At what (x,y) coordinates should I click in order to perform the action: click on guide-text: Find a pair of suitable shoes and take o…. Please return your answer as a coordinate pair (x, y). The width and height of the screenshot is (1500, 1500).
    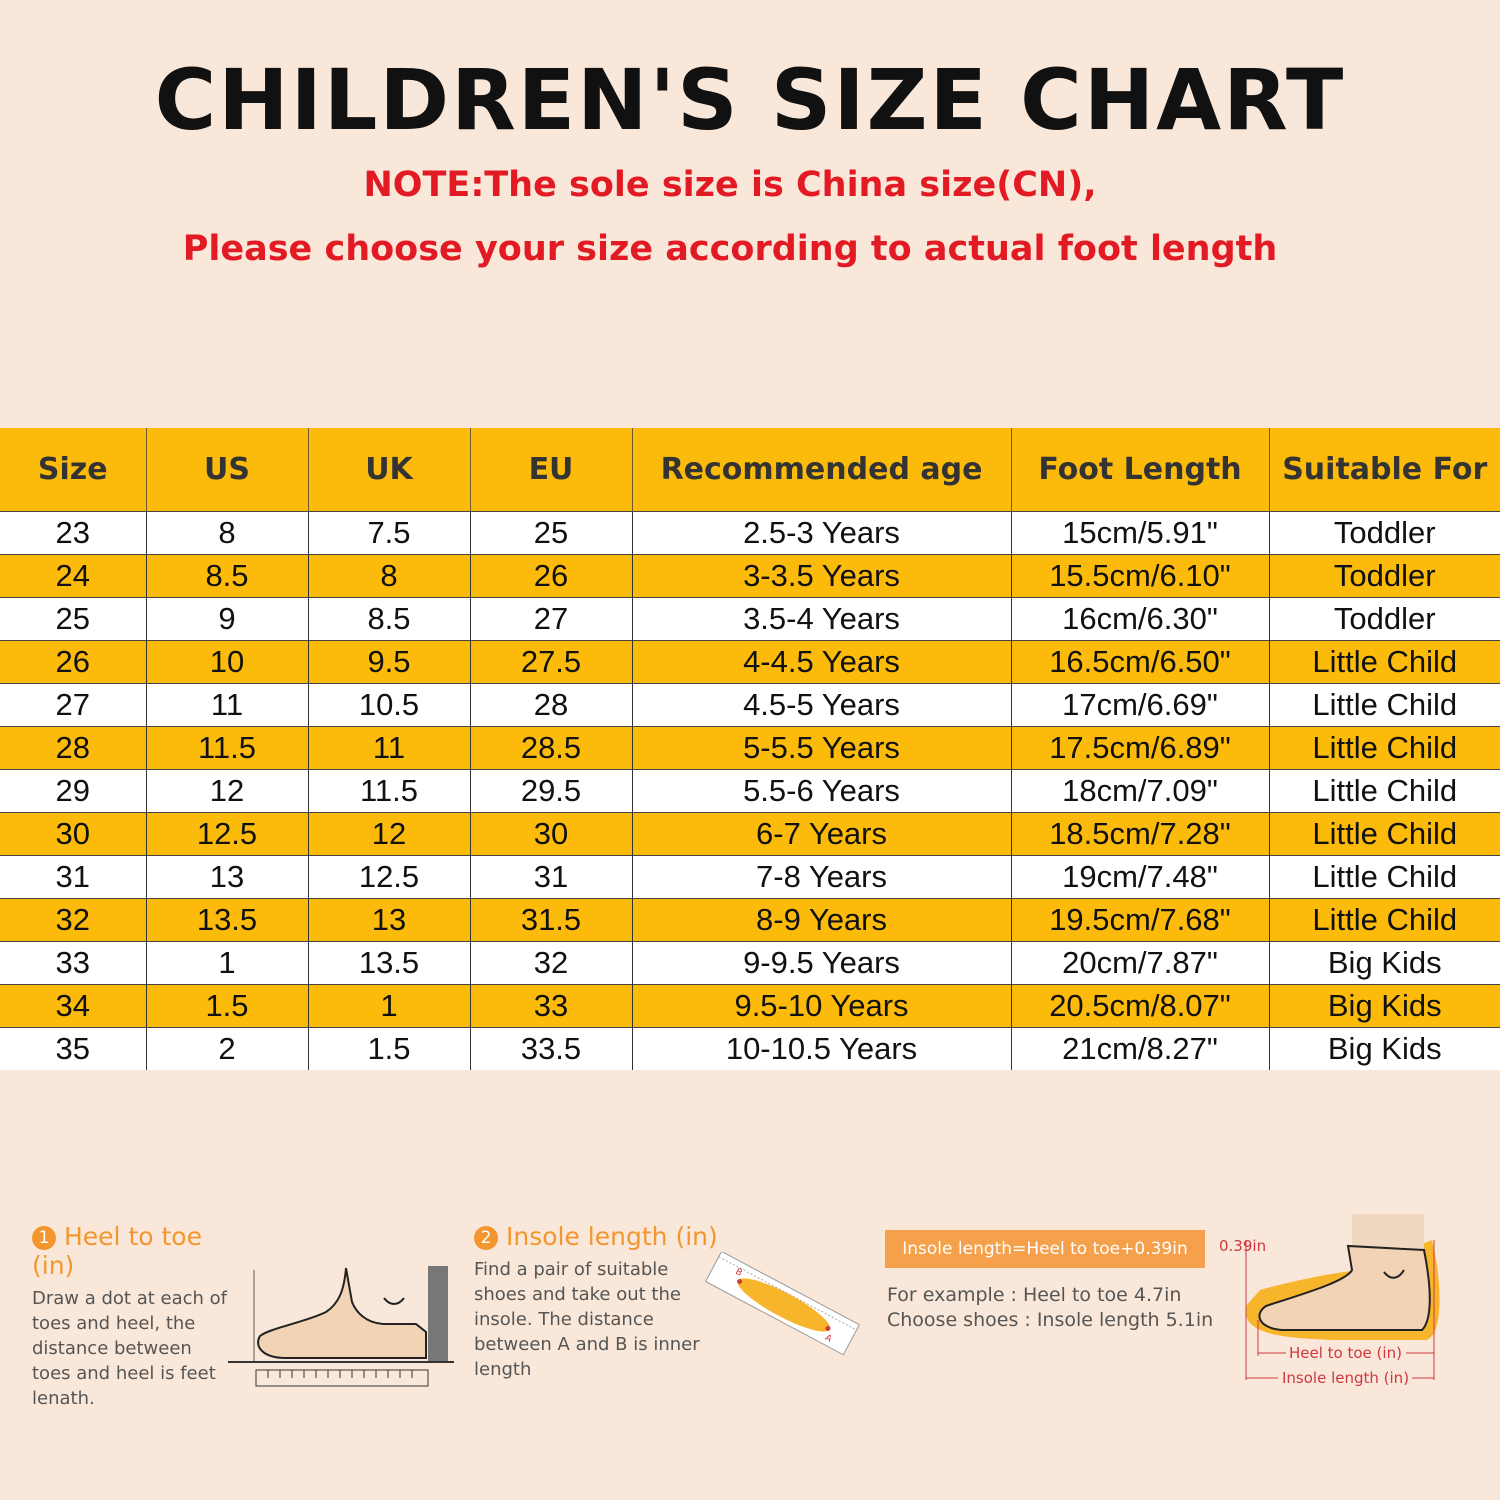
    Looking at the image, I should click on (587, 1319).